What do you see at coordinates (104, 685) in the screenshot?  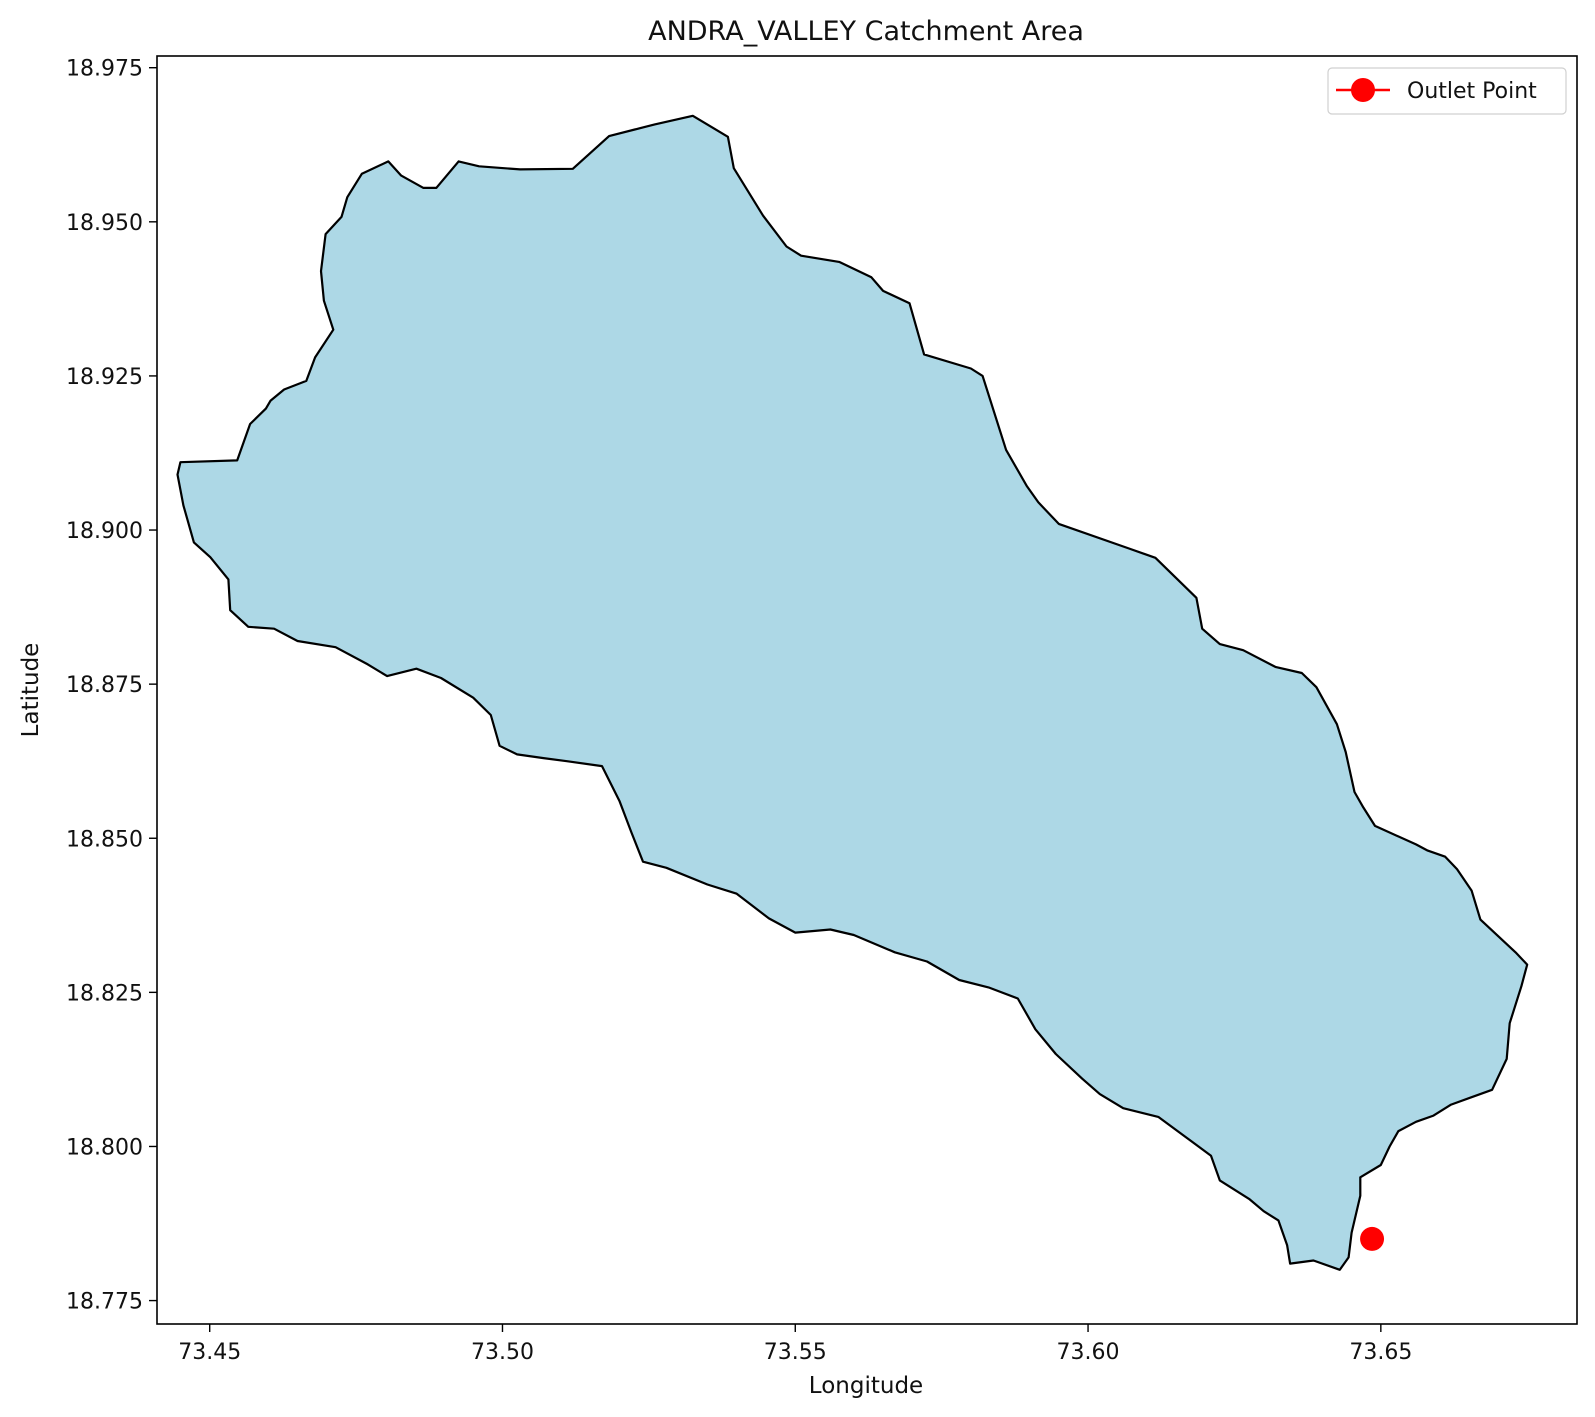 I see `y-tick-label: 18.875` at bounding box center [104, 685].